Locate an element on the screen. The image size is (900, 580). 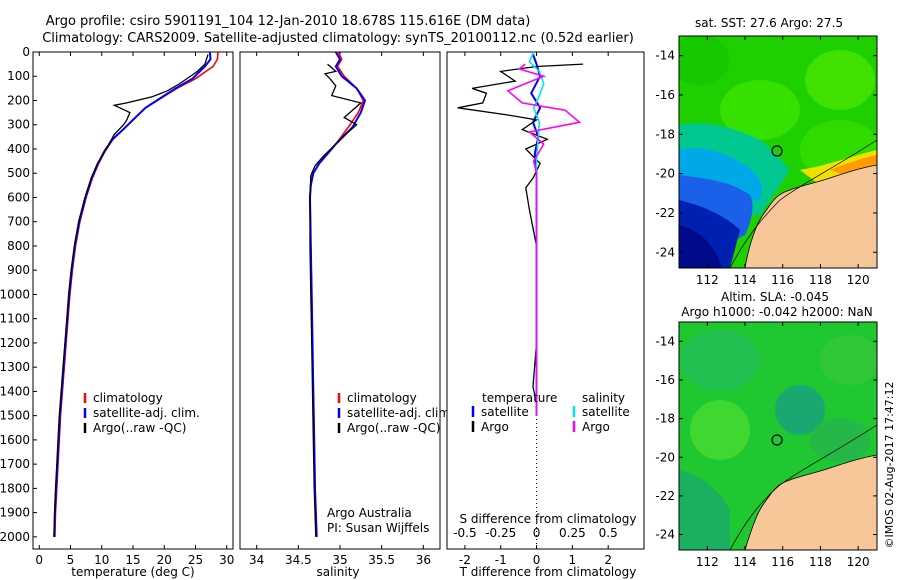
y-tick-label: 1300 is located at coordinates (15, 367).